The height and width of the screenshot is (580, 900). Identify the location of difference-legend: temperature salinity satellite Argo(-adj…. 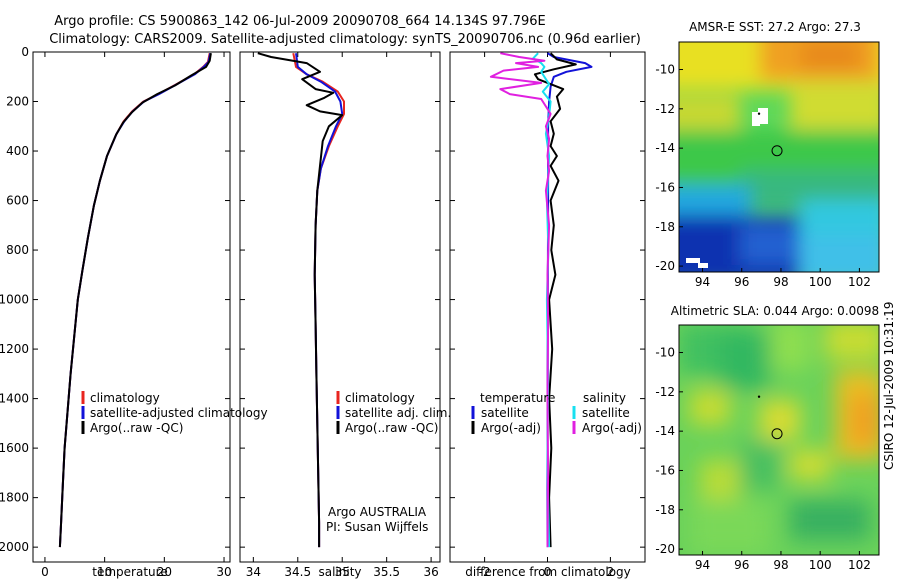
(556, 413).